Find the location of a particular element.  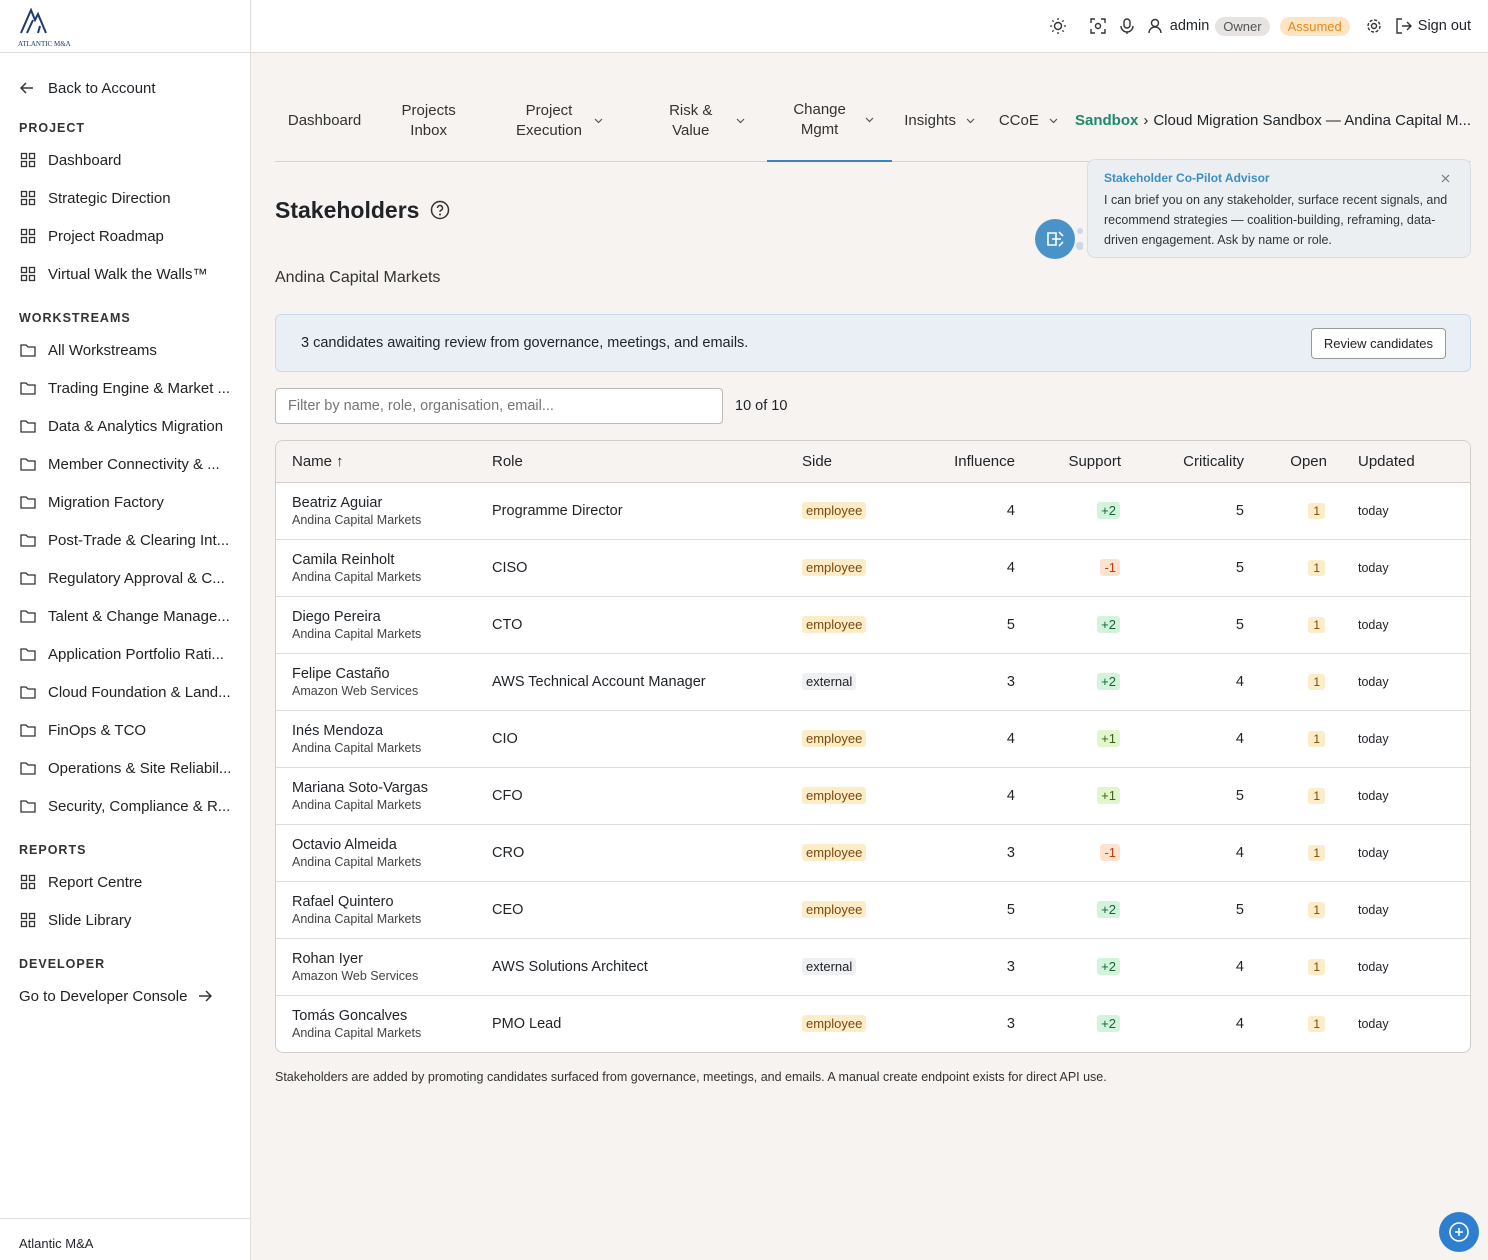

name-cell: Octavio Almeida Andina Capital Markets is located at coordinates (384, 853).